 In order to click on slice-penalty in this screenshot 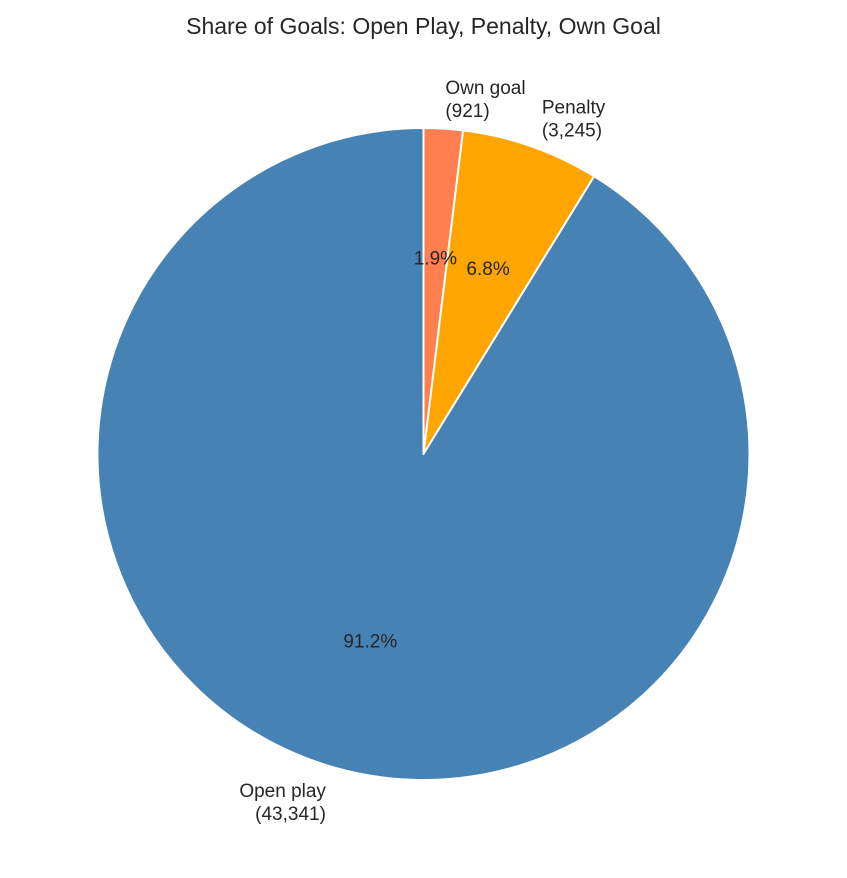, I will do `click(509, 292)`.